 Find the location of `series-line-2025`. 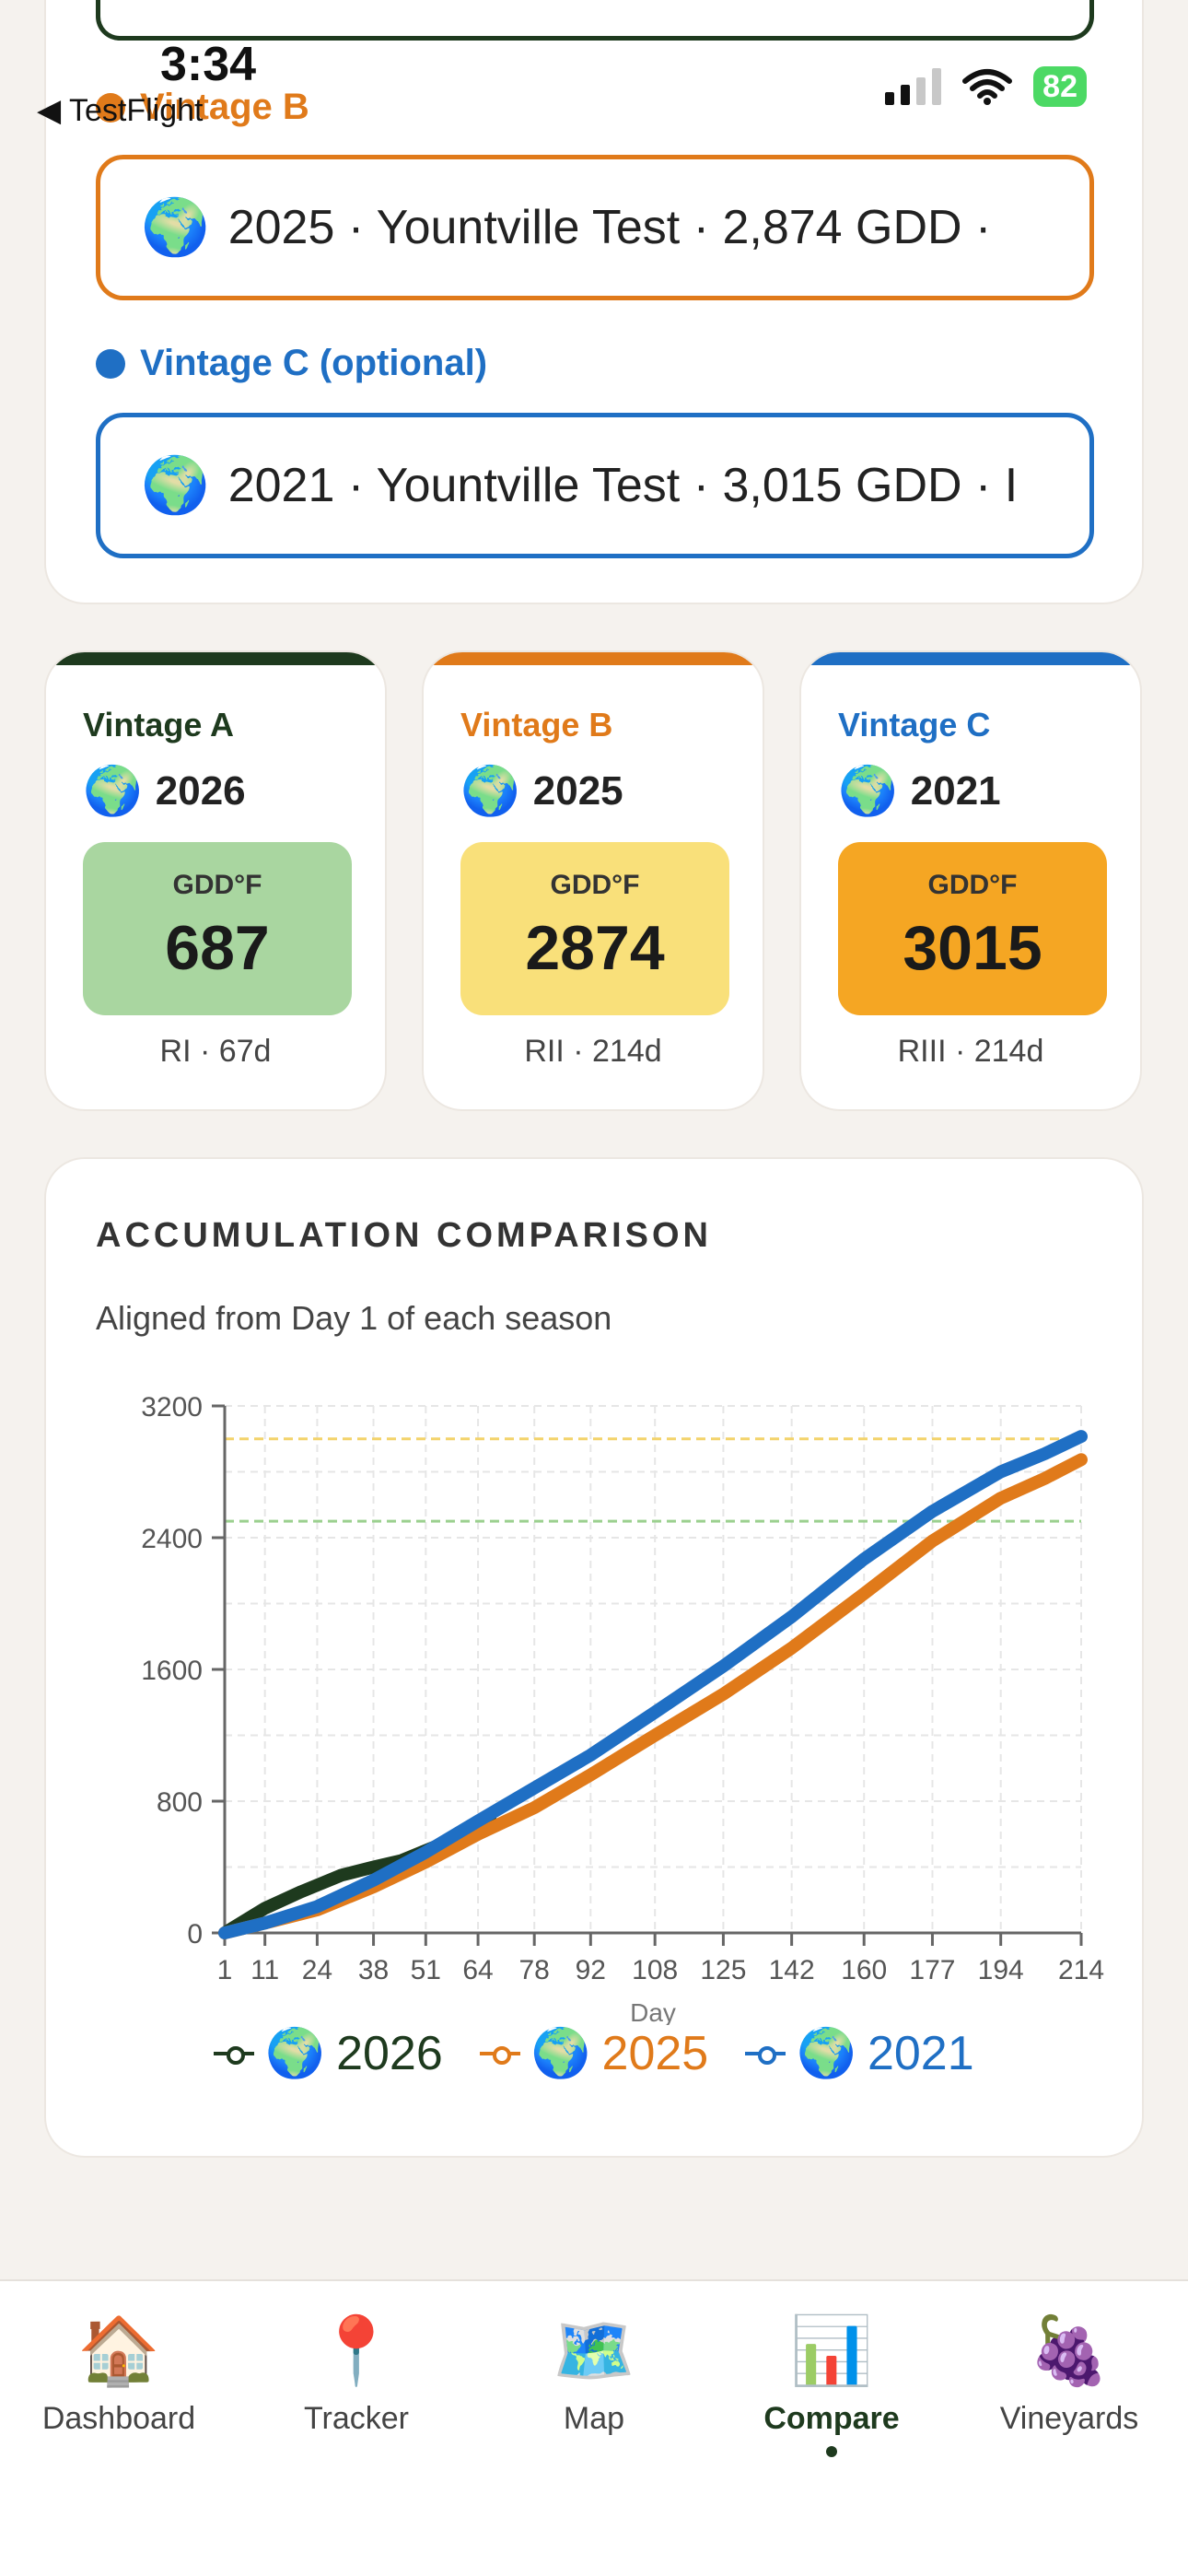

series-line-2025 is located at coordinates (653, 1696).